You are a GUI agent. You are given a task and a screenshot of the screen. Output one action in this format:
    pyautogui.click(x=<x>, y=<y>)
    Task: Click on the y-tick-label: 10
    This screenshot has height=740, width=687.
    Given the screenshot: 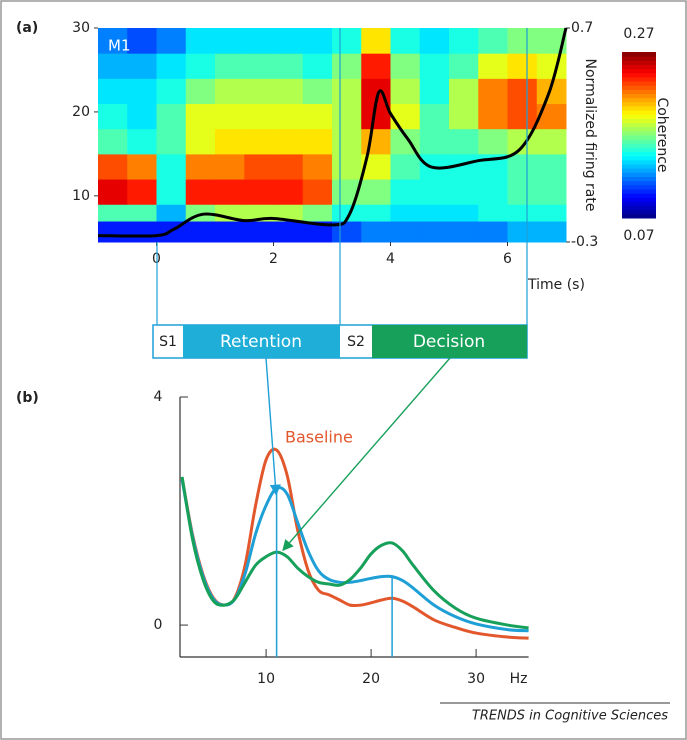 What is the action you would take?
    pyautogui.click(x=81, y=196)
    